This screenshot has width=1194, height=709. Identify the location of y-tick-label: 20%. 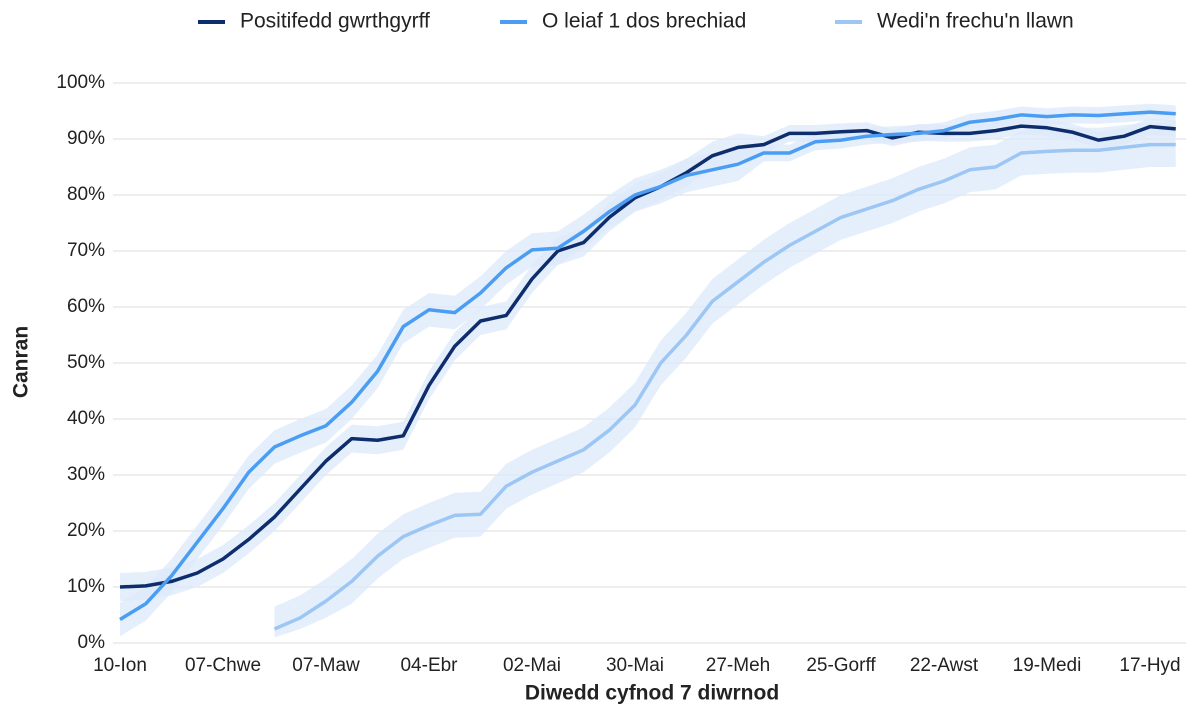
(86, 530).